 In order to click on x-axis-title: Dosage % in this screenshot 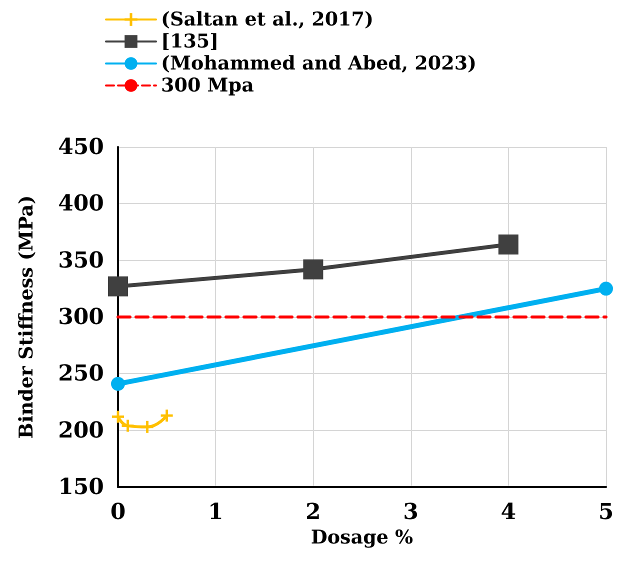, I will do `click(362, 537)`.